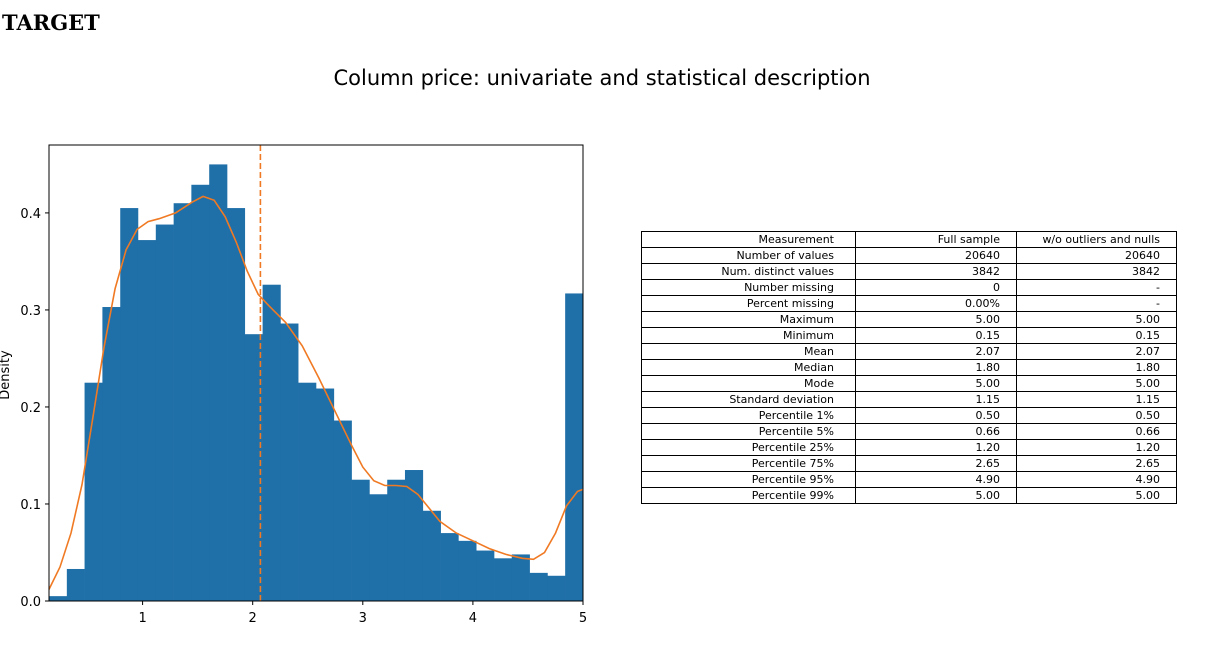  Describe the element at coordinates (1096, 463) in the screenshot. I see `filtered-cell: 2.65` at that location.